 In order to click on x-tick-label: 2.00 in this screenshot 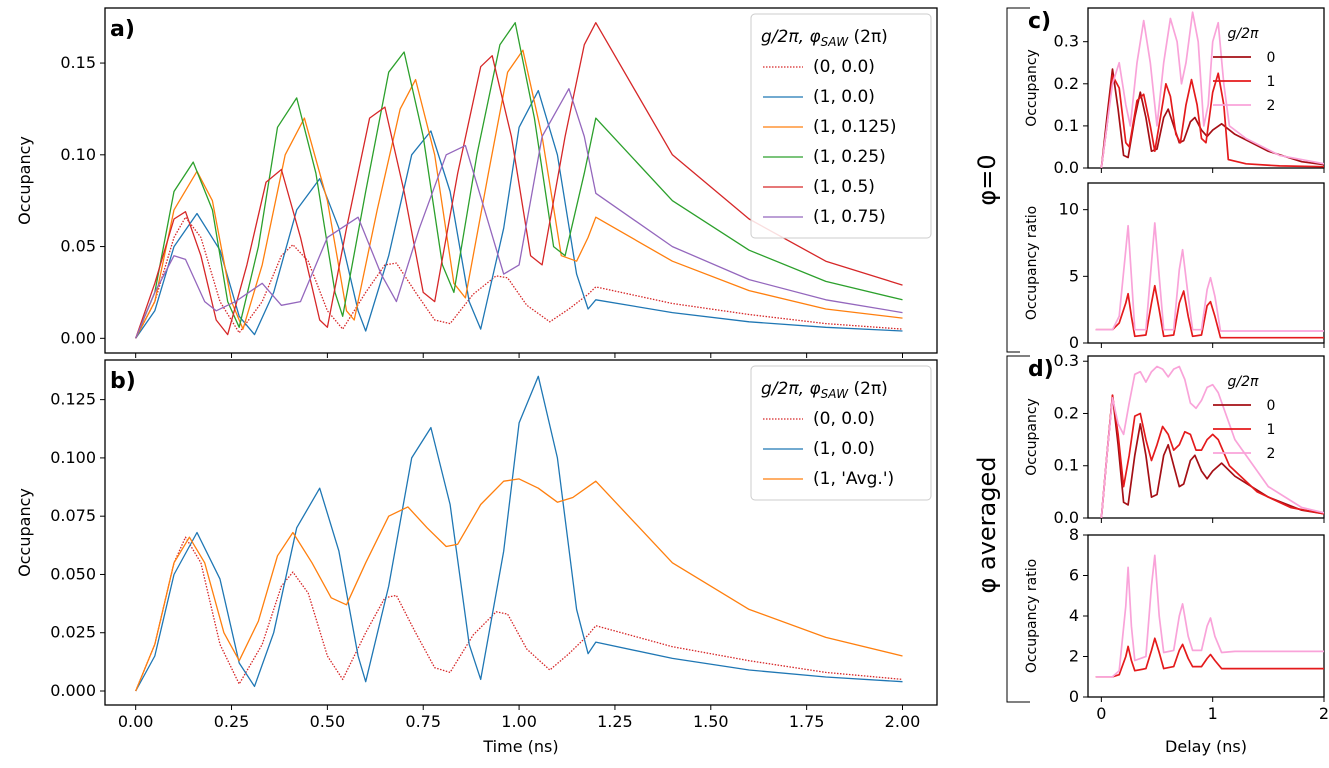, I will do `click(903, 721)`.